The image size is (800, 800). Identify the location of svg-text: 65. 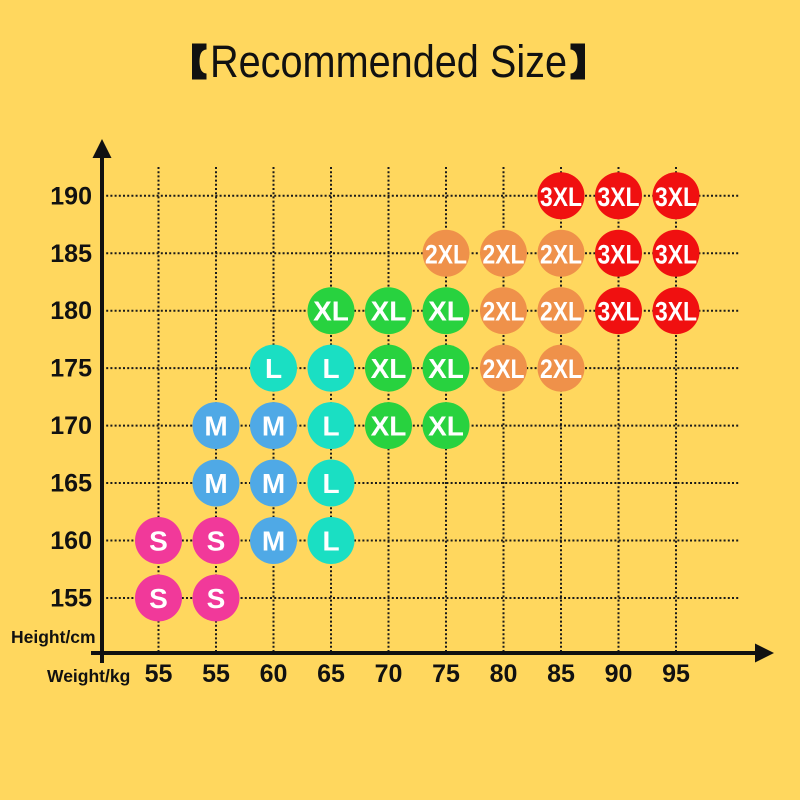
(331, 674).